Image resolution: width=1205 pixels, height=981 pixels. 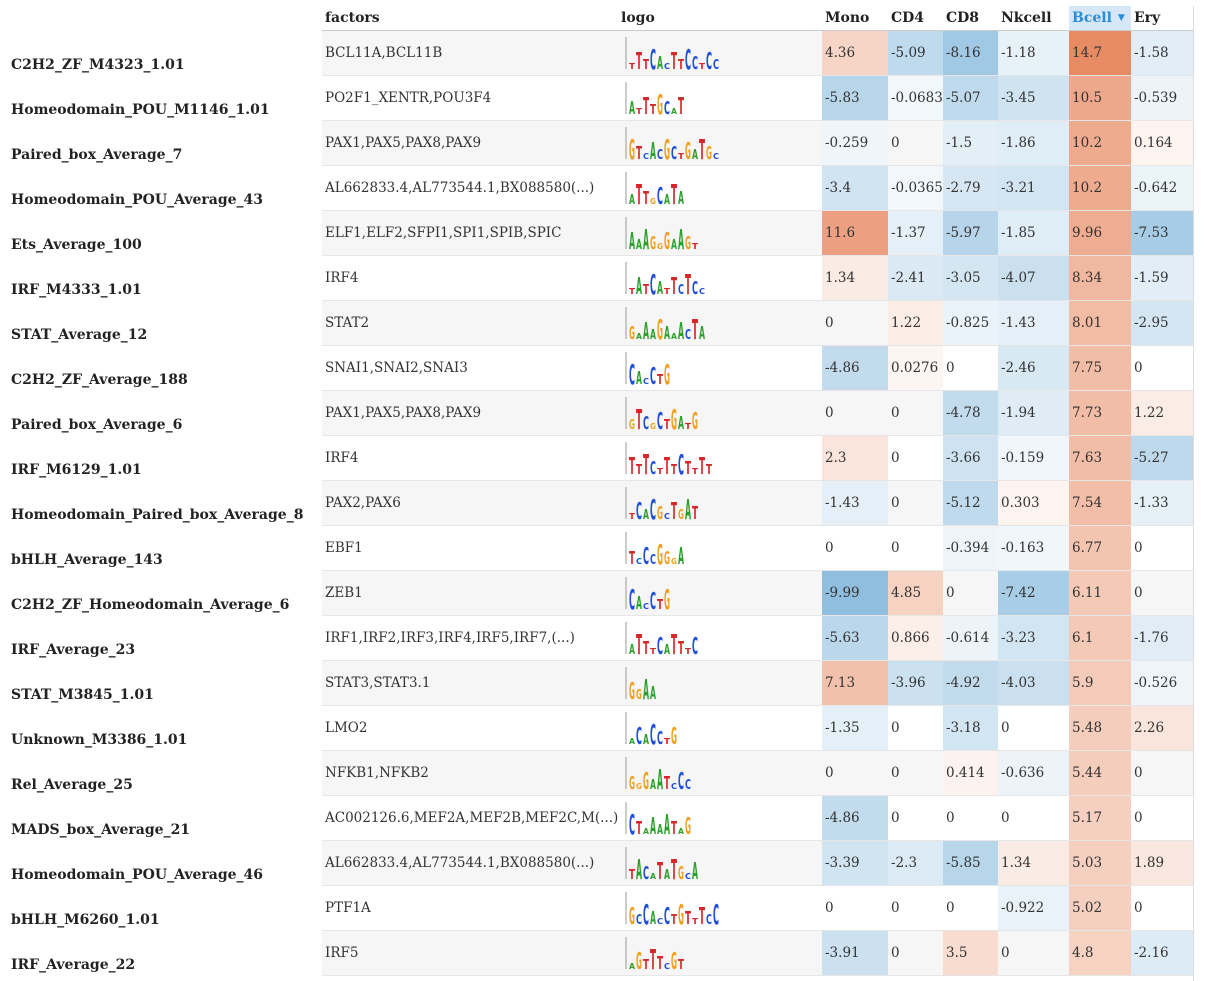 What do you see at coordinates (1162, 863) in the screenshot?
I see `value-cell-ery: 1.89` at bounding box center [1162, 863].